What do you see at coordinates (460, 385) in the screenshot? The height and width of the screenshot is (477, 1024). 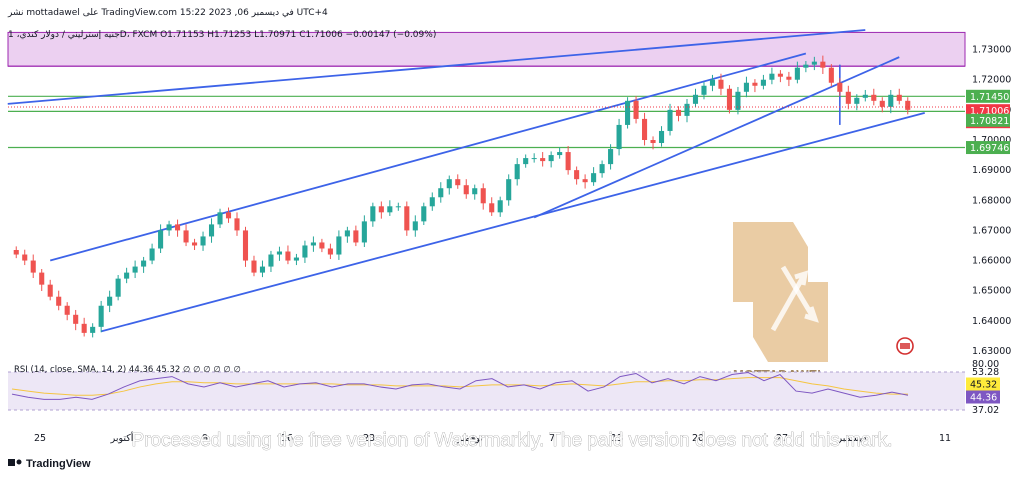 I see `rsi-line` at bounding box center [460, 385].